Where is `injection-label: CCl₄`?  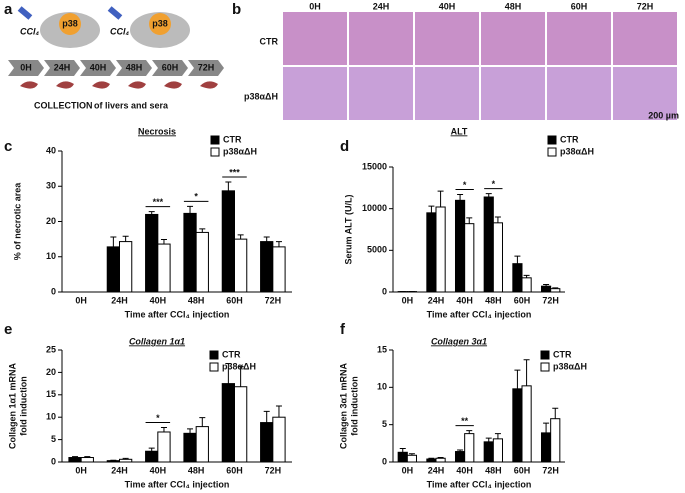
injection-label: CCl₄ is located at coordinates (119, 31).